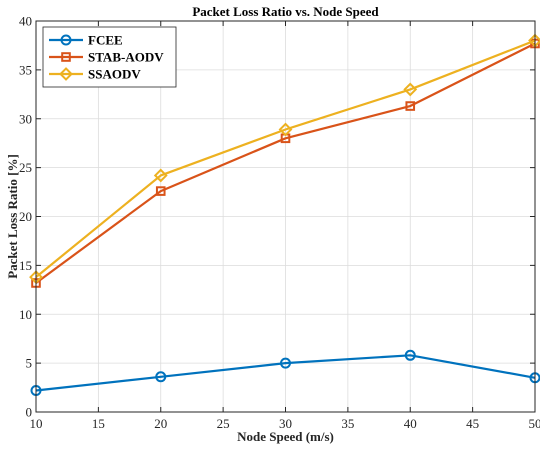 The width and height of the screenshot is (540, 452). I want to click on y-axis-title: Packet Loss Ratio [%], so click(12, 216).